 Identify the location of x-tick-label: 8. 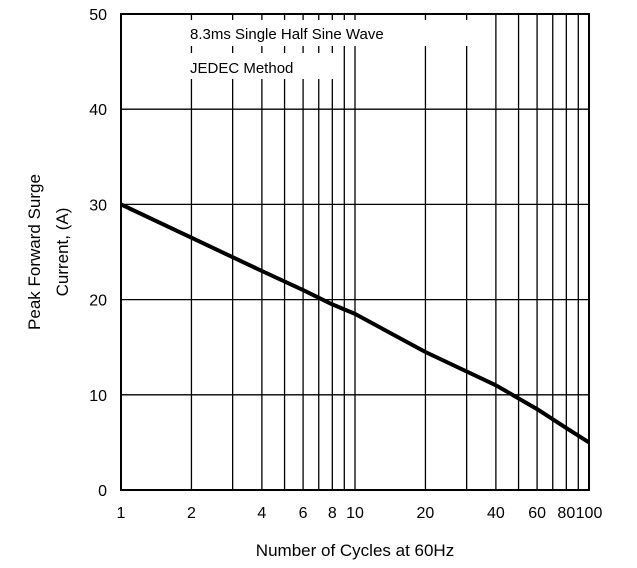
(332, 513).